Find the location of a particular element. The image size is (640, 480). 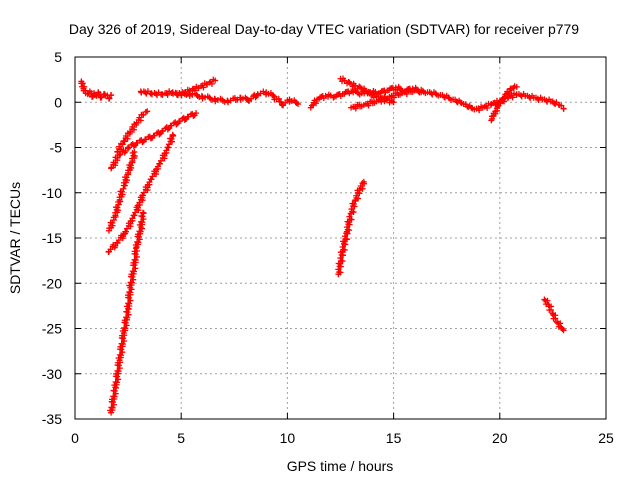

y-tick-label: -15 is located at coordinates (52, 238).